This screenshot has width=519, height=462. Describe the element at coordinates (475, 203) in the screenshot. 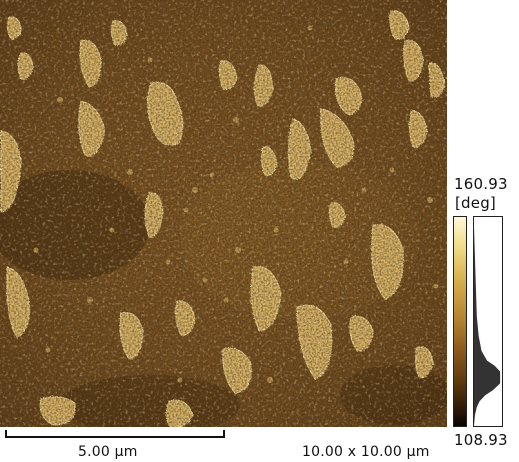

I see `colorbar-unit-label: [deg]` at that location.